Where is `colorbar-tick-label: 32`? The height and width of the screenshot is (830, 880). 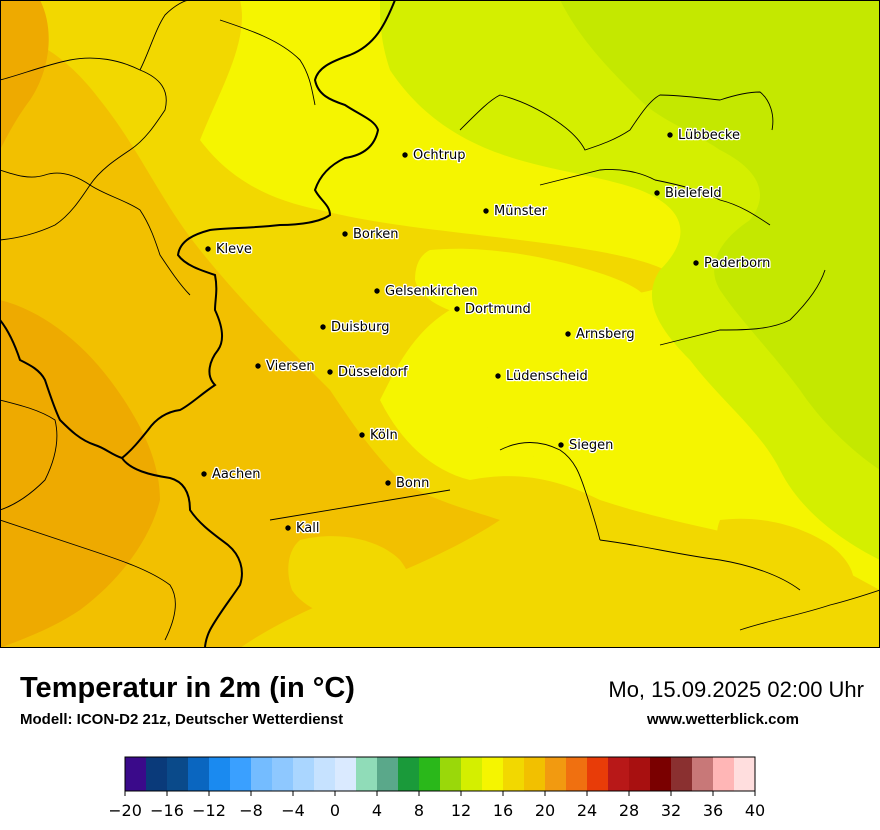 colorbar-tick-label: 32 is located at coordinates (671, 810).